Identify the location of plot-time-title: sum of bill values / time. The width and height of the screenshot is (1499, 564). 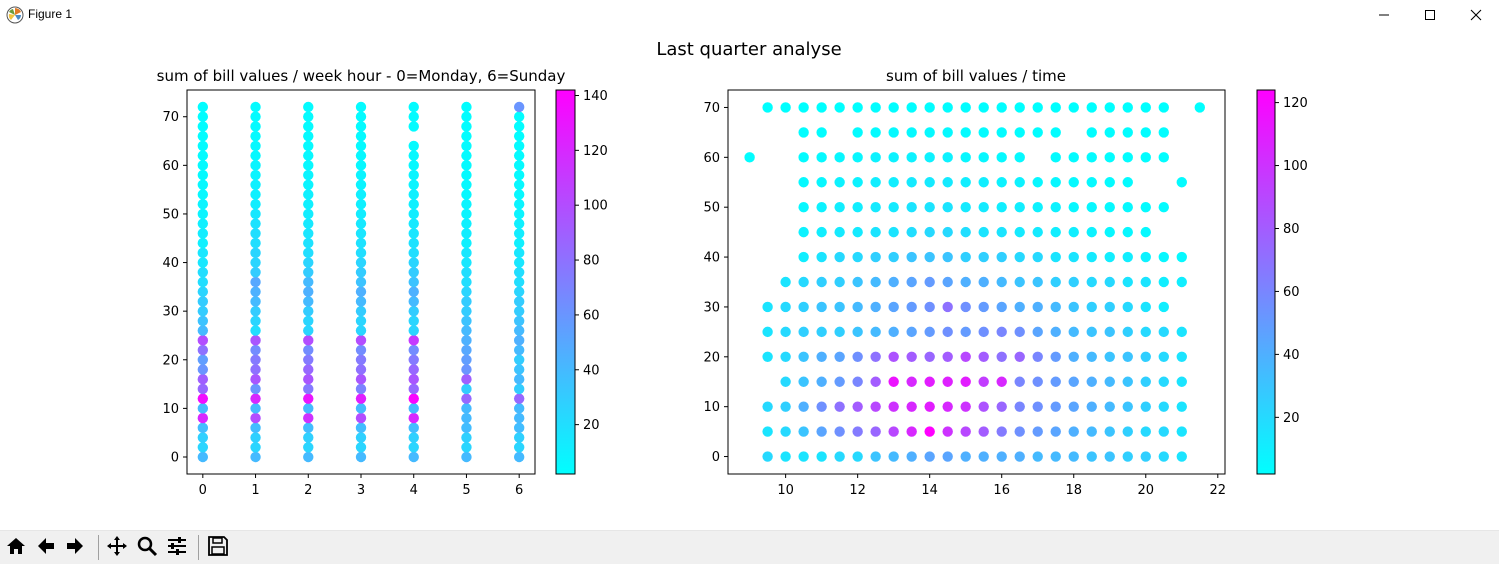
(976, 76).